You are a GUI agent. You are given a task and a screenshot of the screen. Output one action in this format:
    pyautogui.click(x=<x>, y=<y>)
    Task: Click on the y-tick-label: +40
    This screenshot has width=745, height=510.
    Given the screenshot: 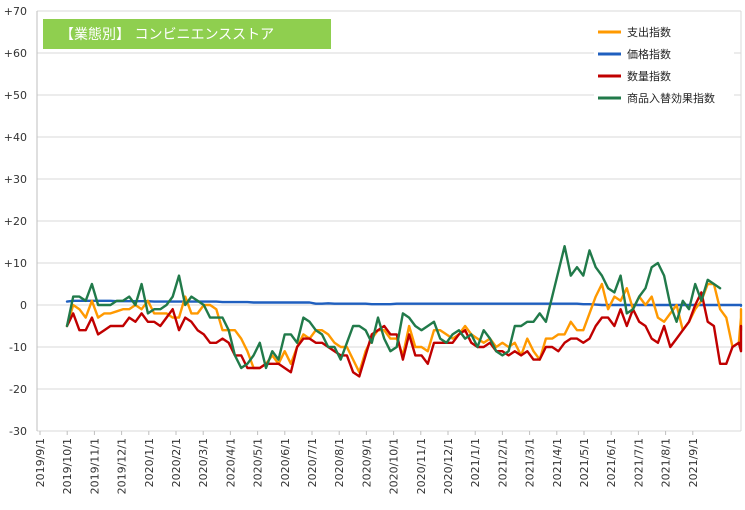 What is the action you would take?
    pyautogui.click(x=15, y=137)
    